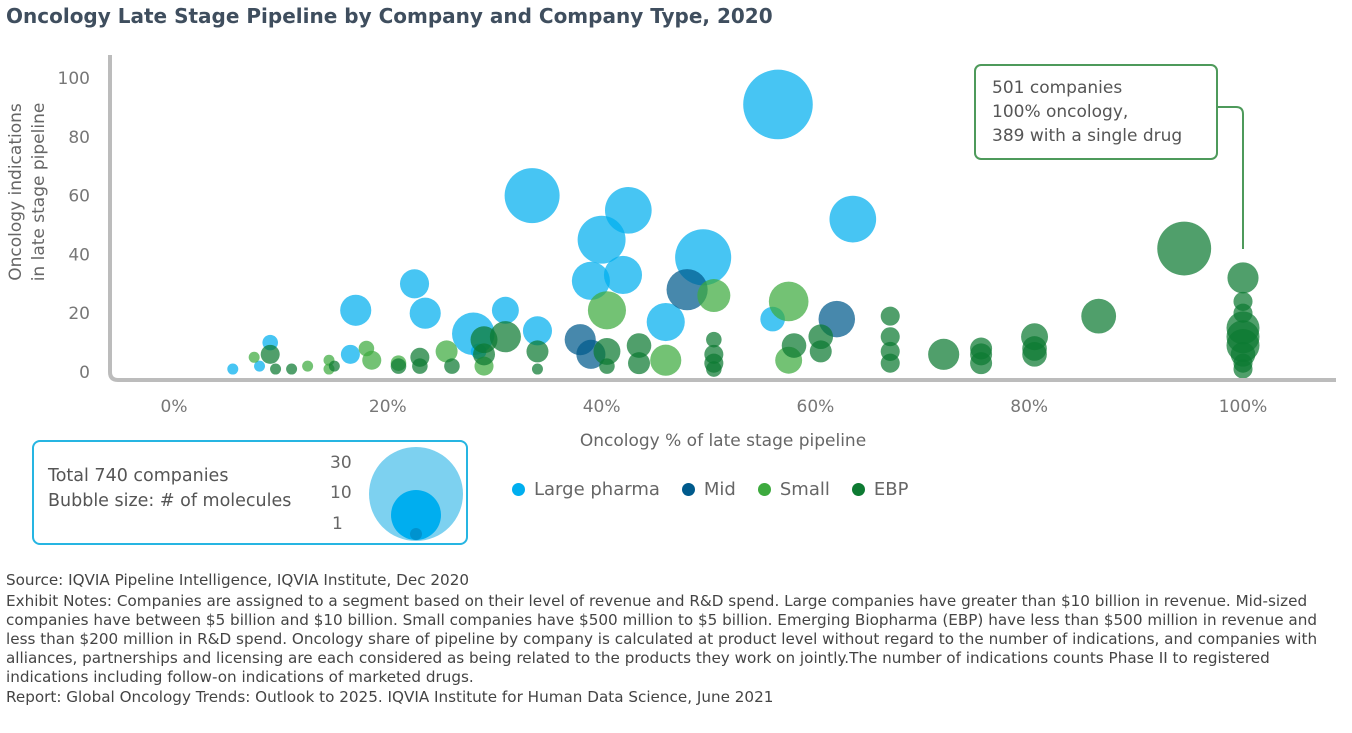 The height and width of the screenshot is (733, 1352). Describe the element at coordinates (1087, 136) in the screenshot. I see `annotation-line-3: 389 with a single drug` at that location.